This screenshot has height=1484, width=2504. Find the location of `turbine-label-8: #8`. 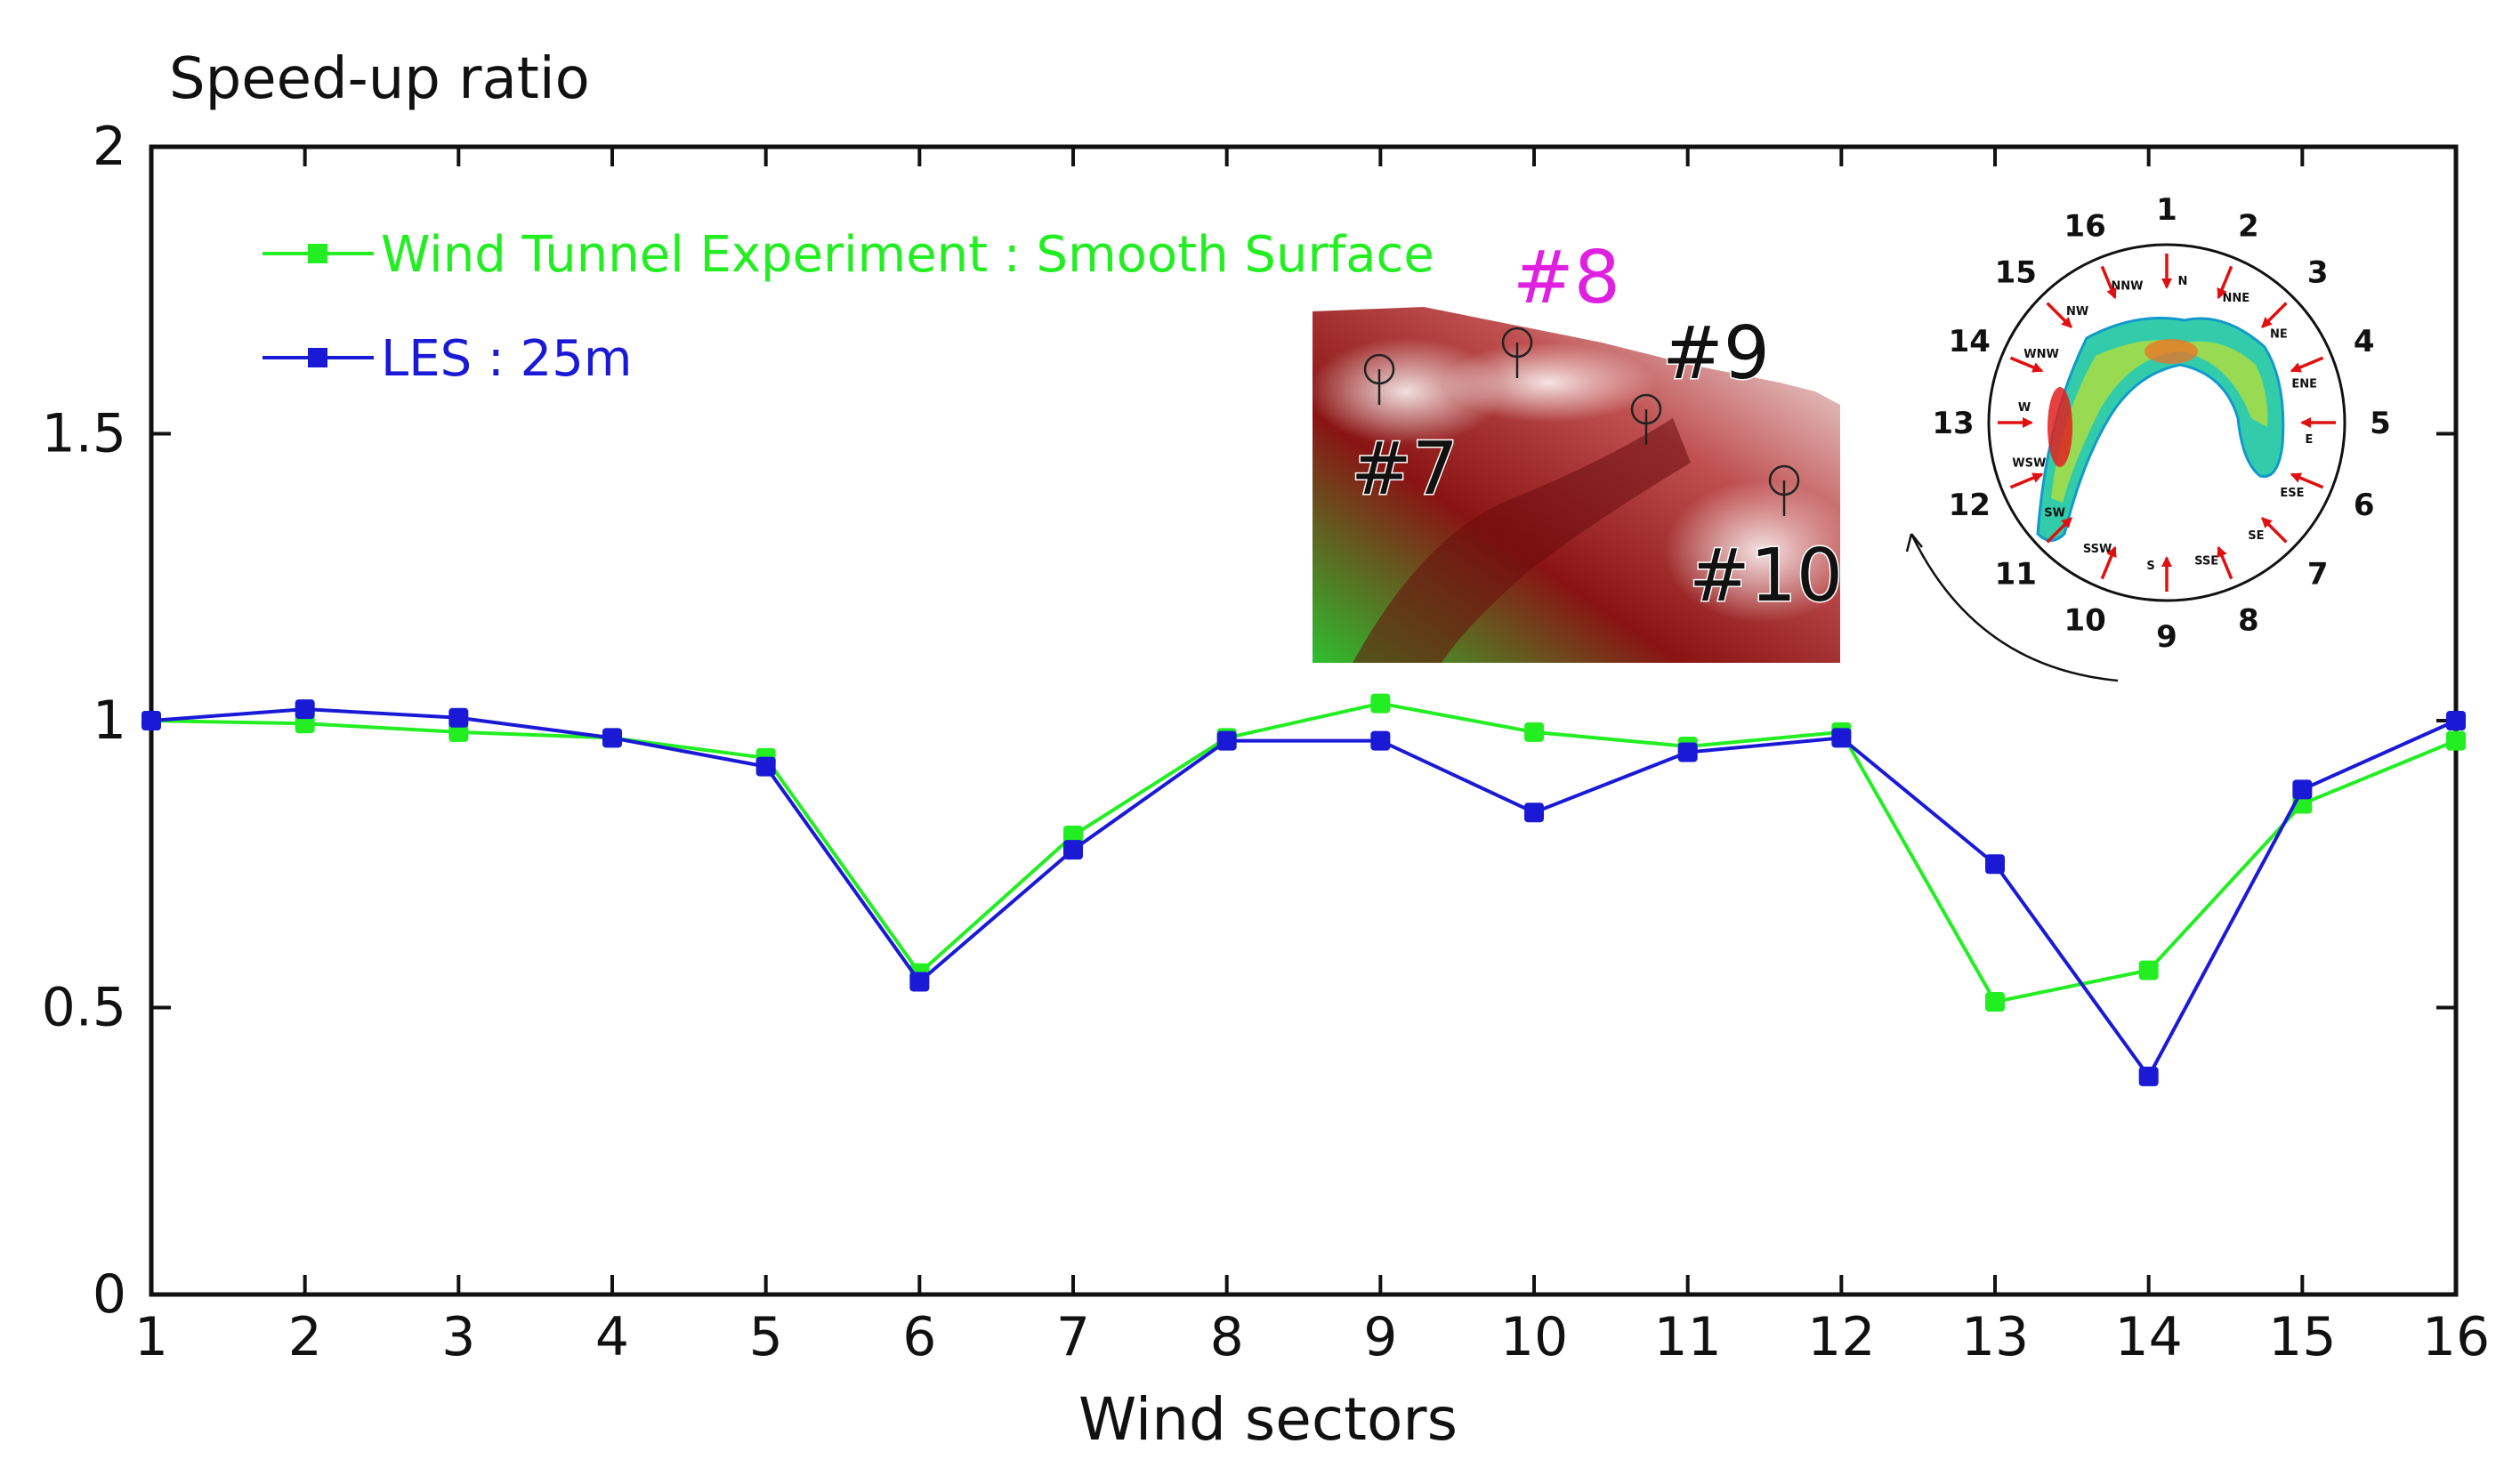

turbine-label-8: #8 is located at coordinates (1566, 278).